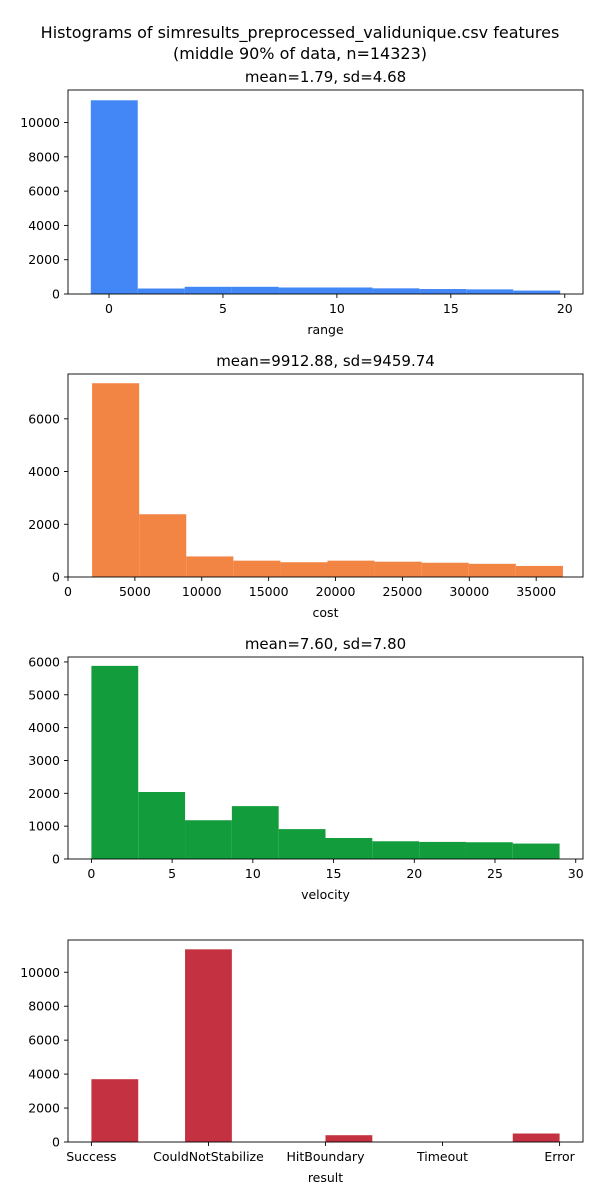  I want to click on x-tick-label: CouldNotStabilize, so click(208, 1156).